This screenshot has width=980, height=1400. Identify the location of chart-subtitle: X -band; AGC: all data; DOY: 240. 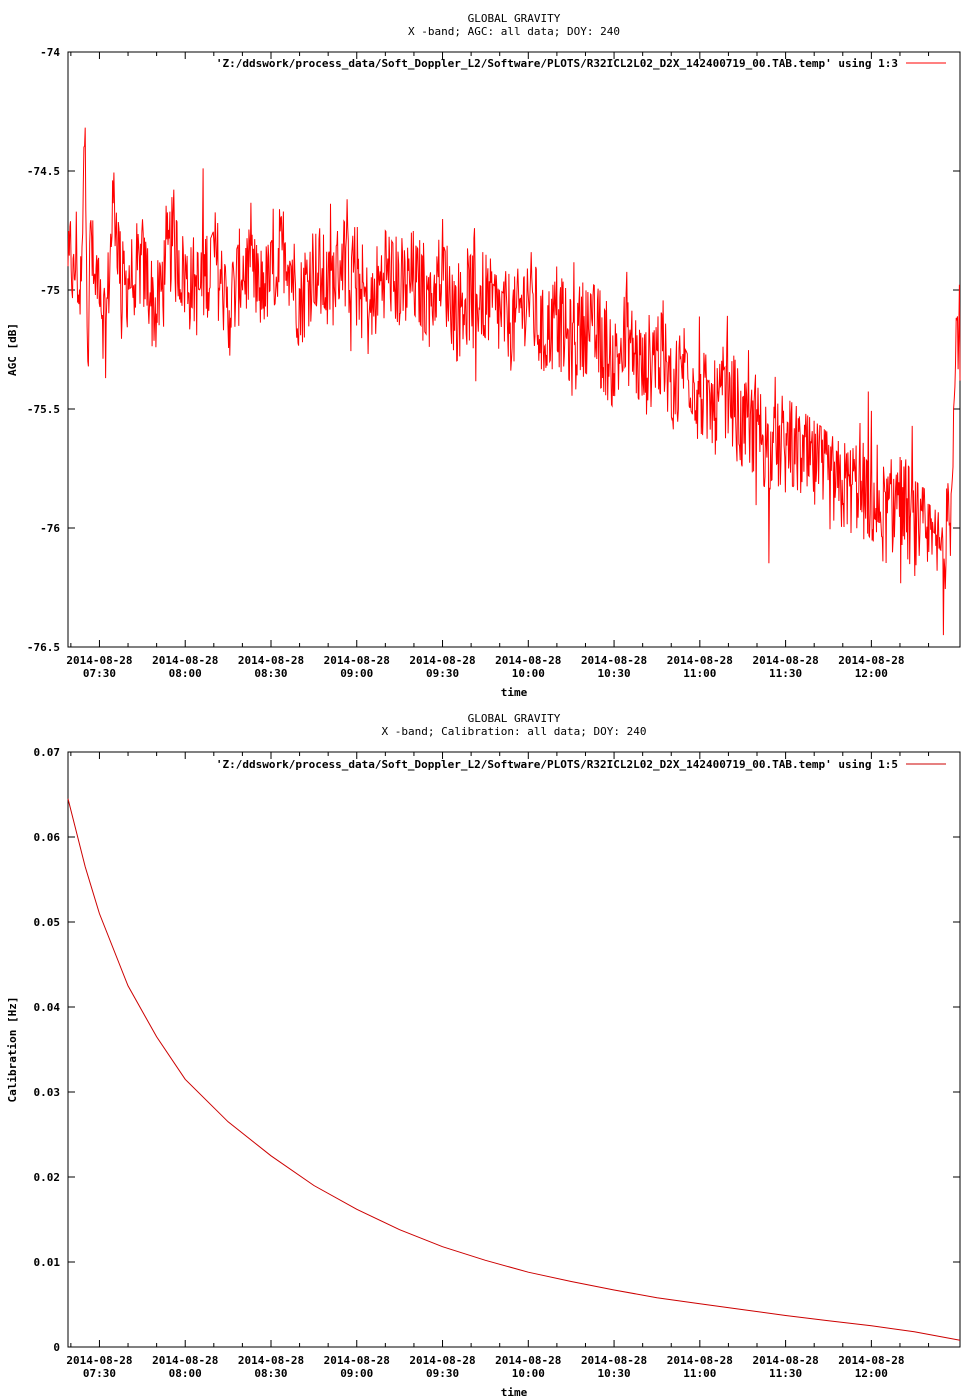
(514, 31).